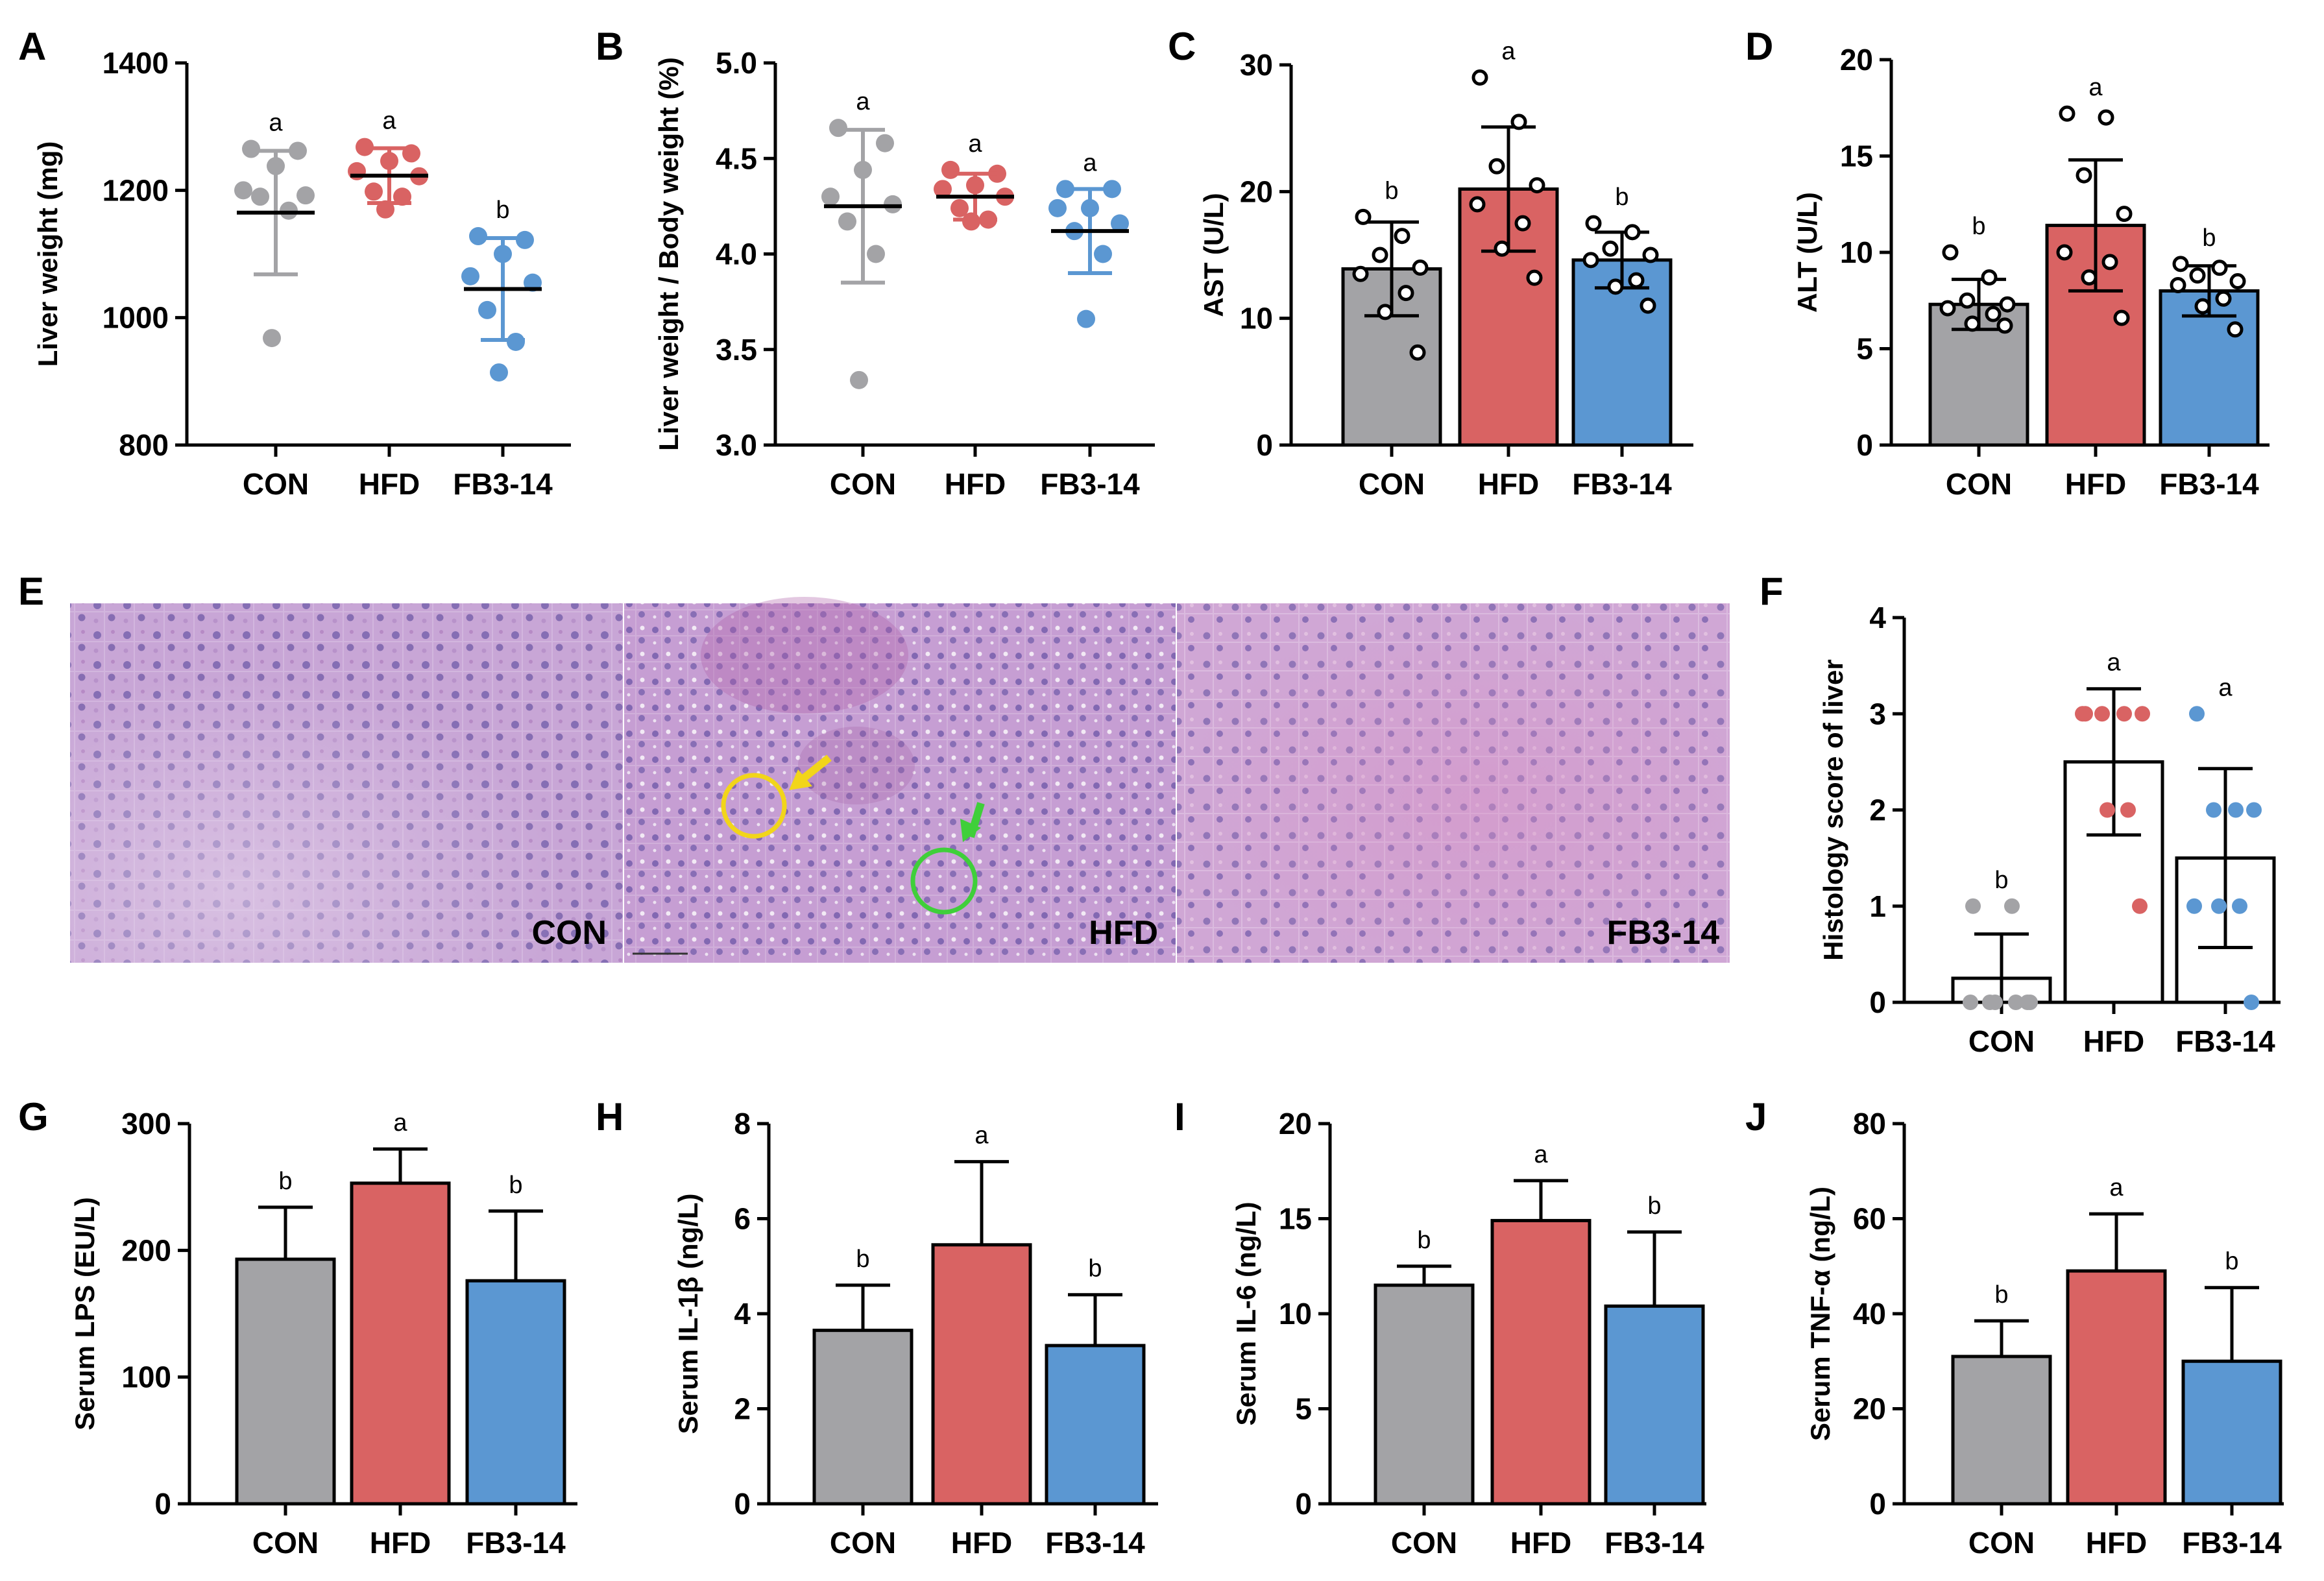  I want to click on micrograph-con: CON, so click(347, 783).